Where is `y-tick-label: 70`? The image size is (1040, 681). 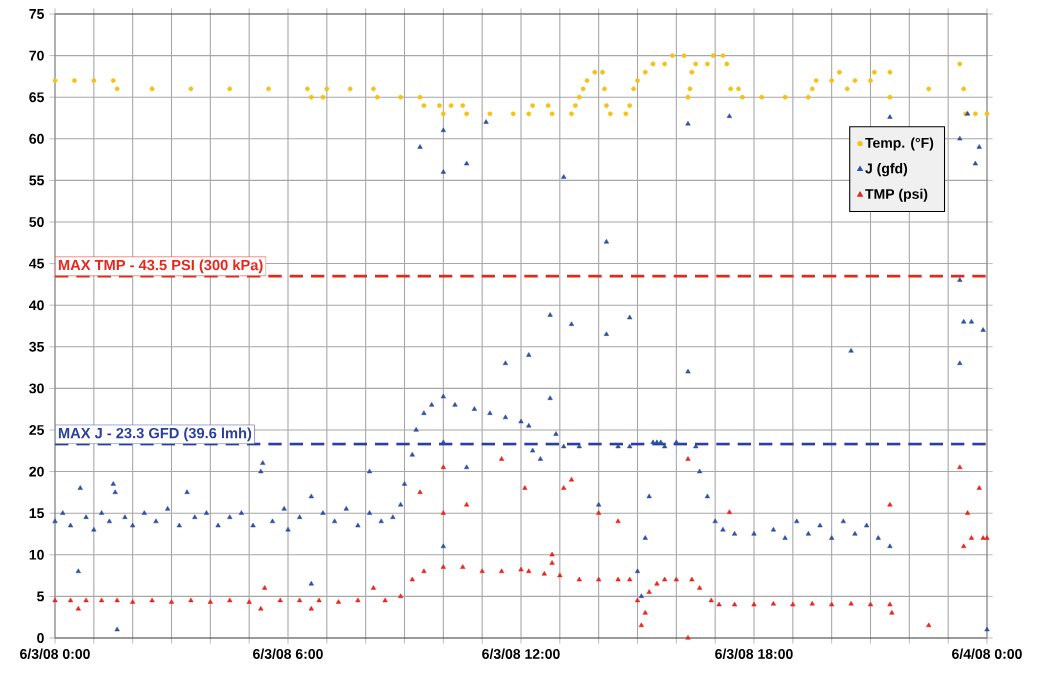
y-tick-label: 70 is located at coordinates (36, 55).